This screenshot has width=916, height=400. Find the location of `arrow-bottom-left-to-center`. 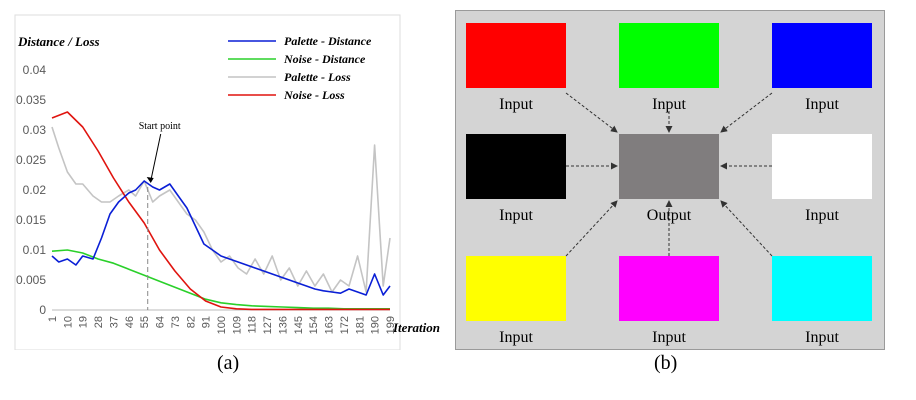

arrow-bottom-left-to-center is located at coordinates (591, 228).